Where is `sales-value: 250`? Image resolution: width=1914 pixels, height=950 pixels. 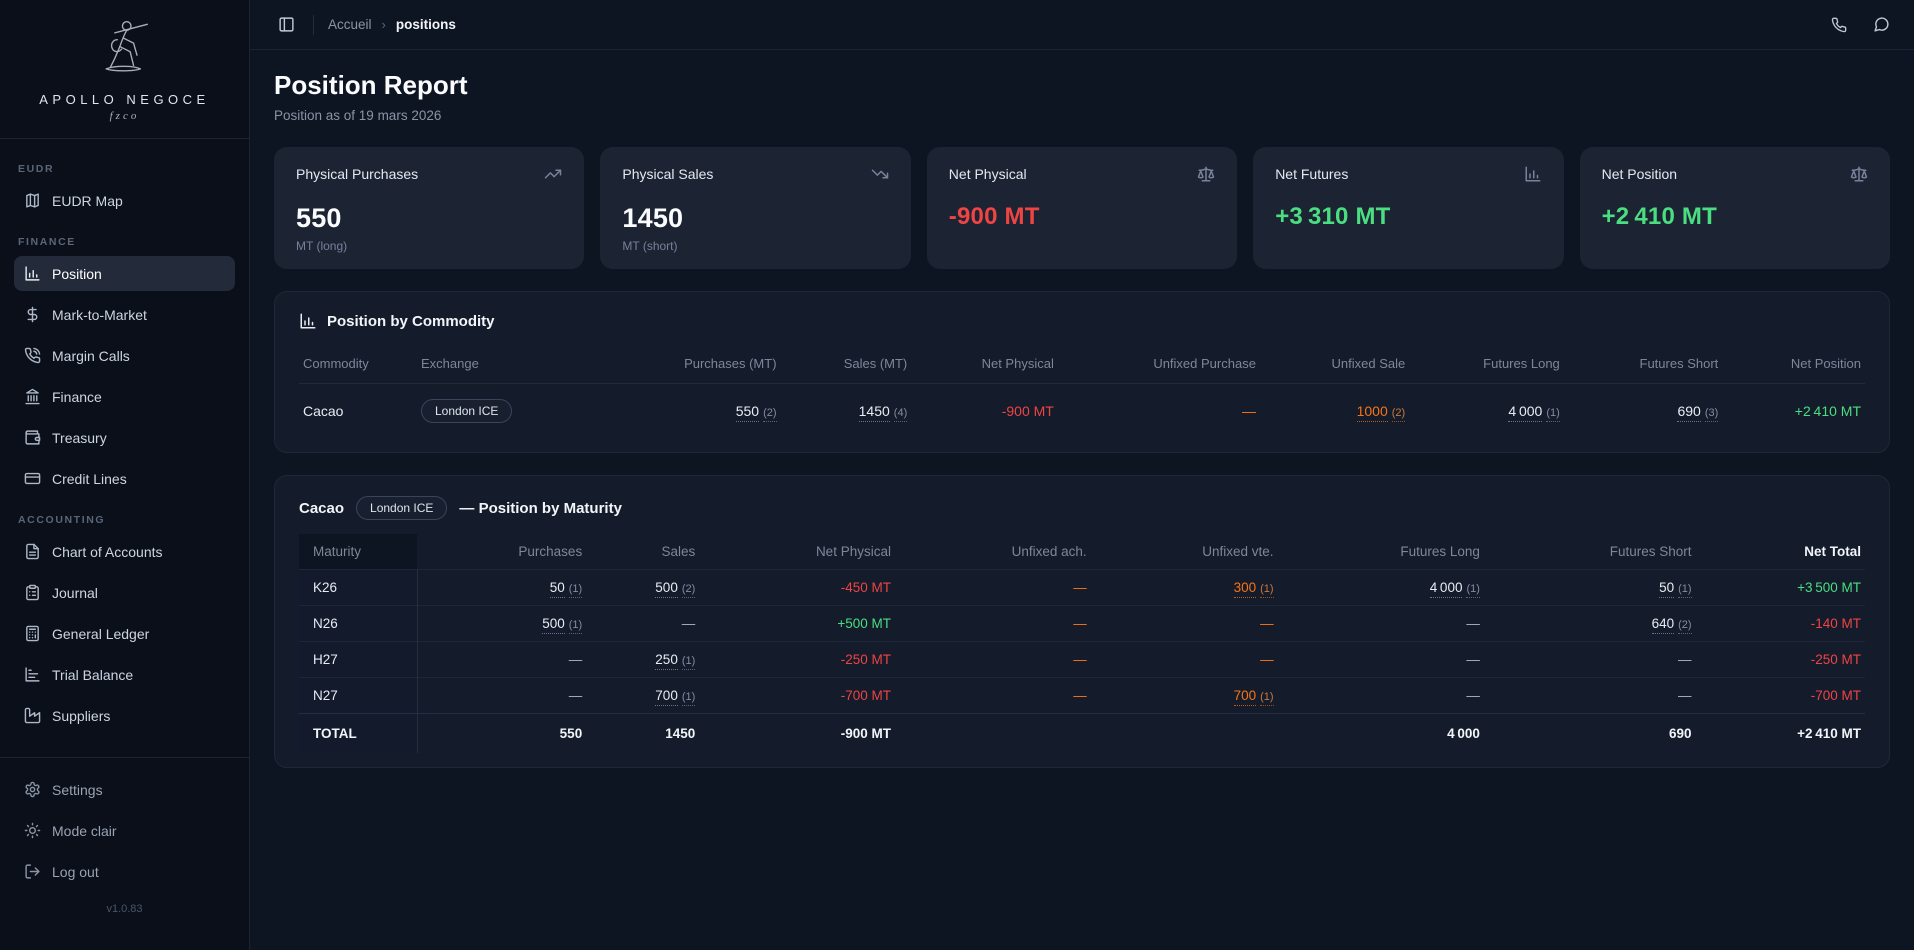
sales-value: 250 is located at coordinates (666, 661).